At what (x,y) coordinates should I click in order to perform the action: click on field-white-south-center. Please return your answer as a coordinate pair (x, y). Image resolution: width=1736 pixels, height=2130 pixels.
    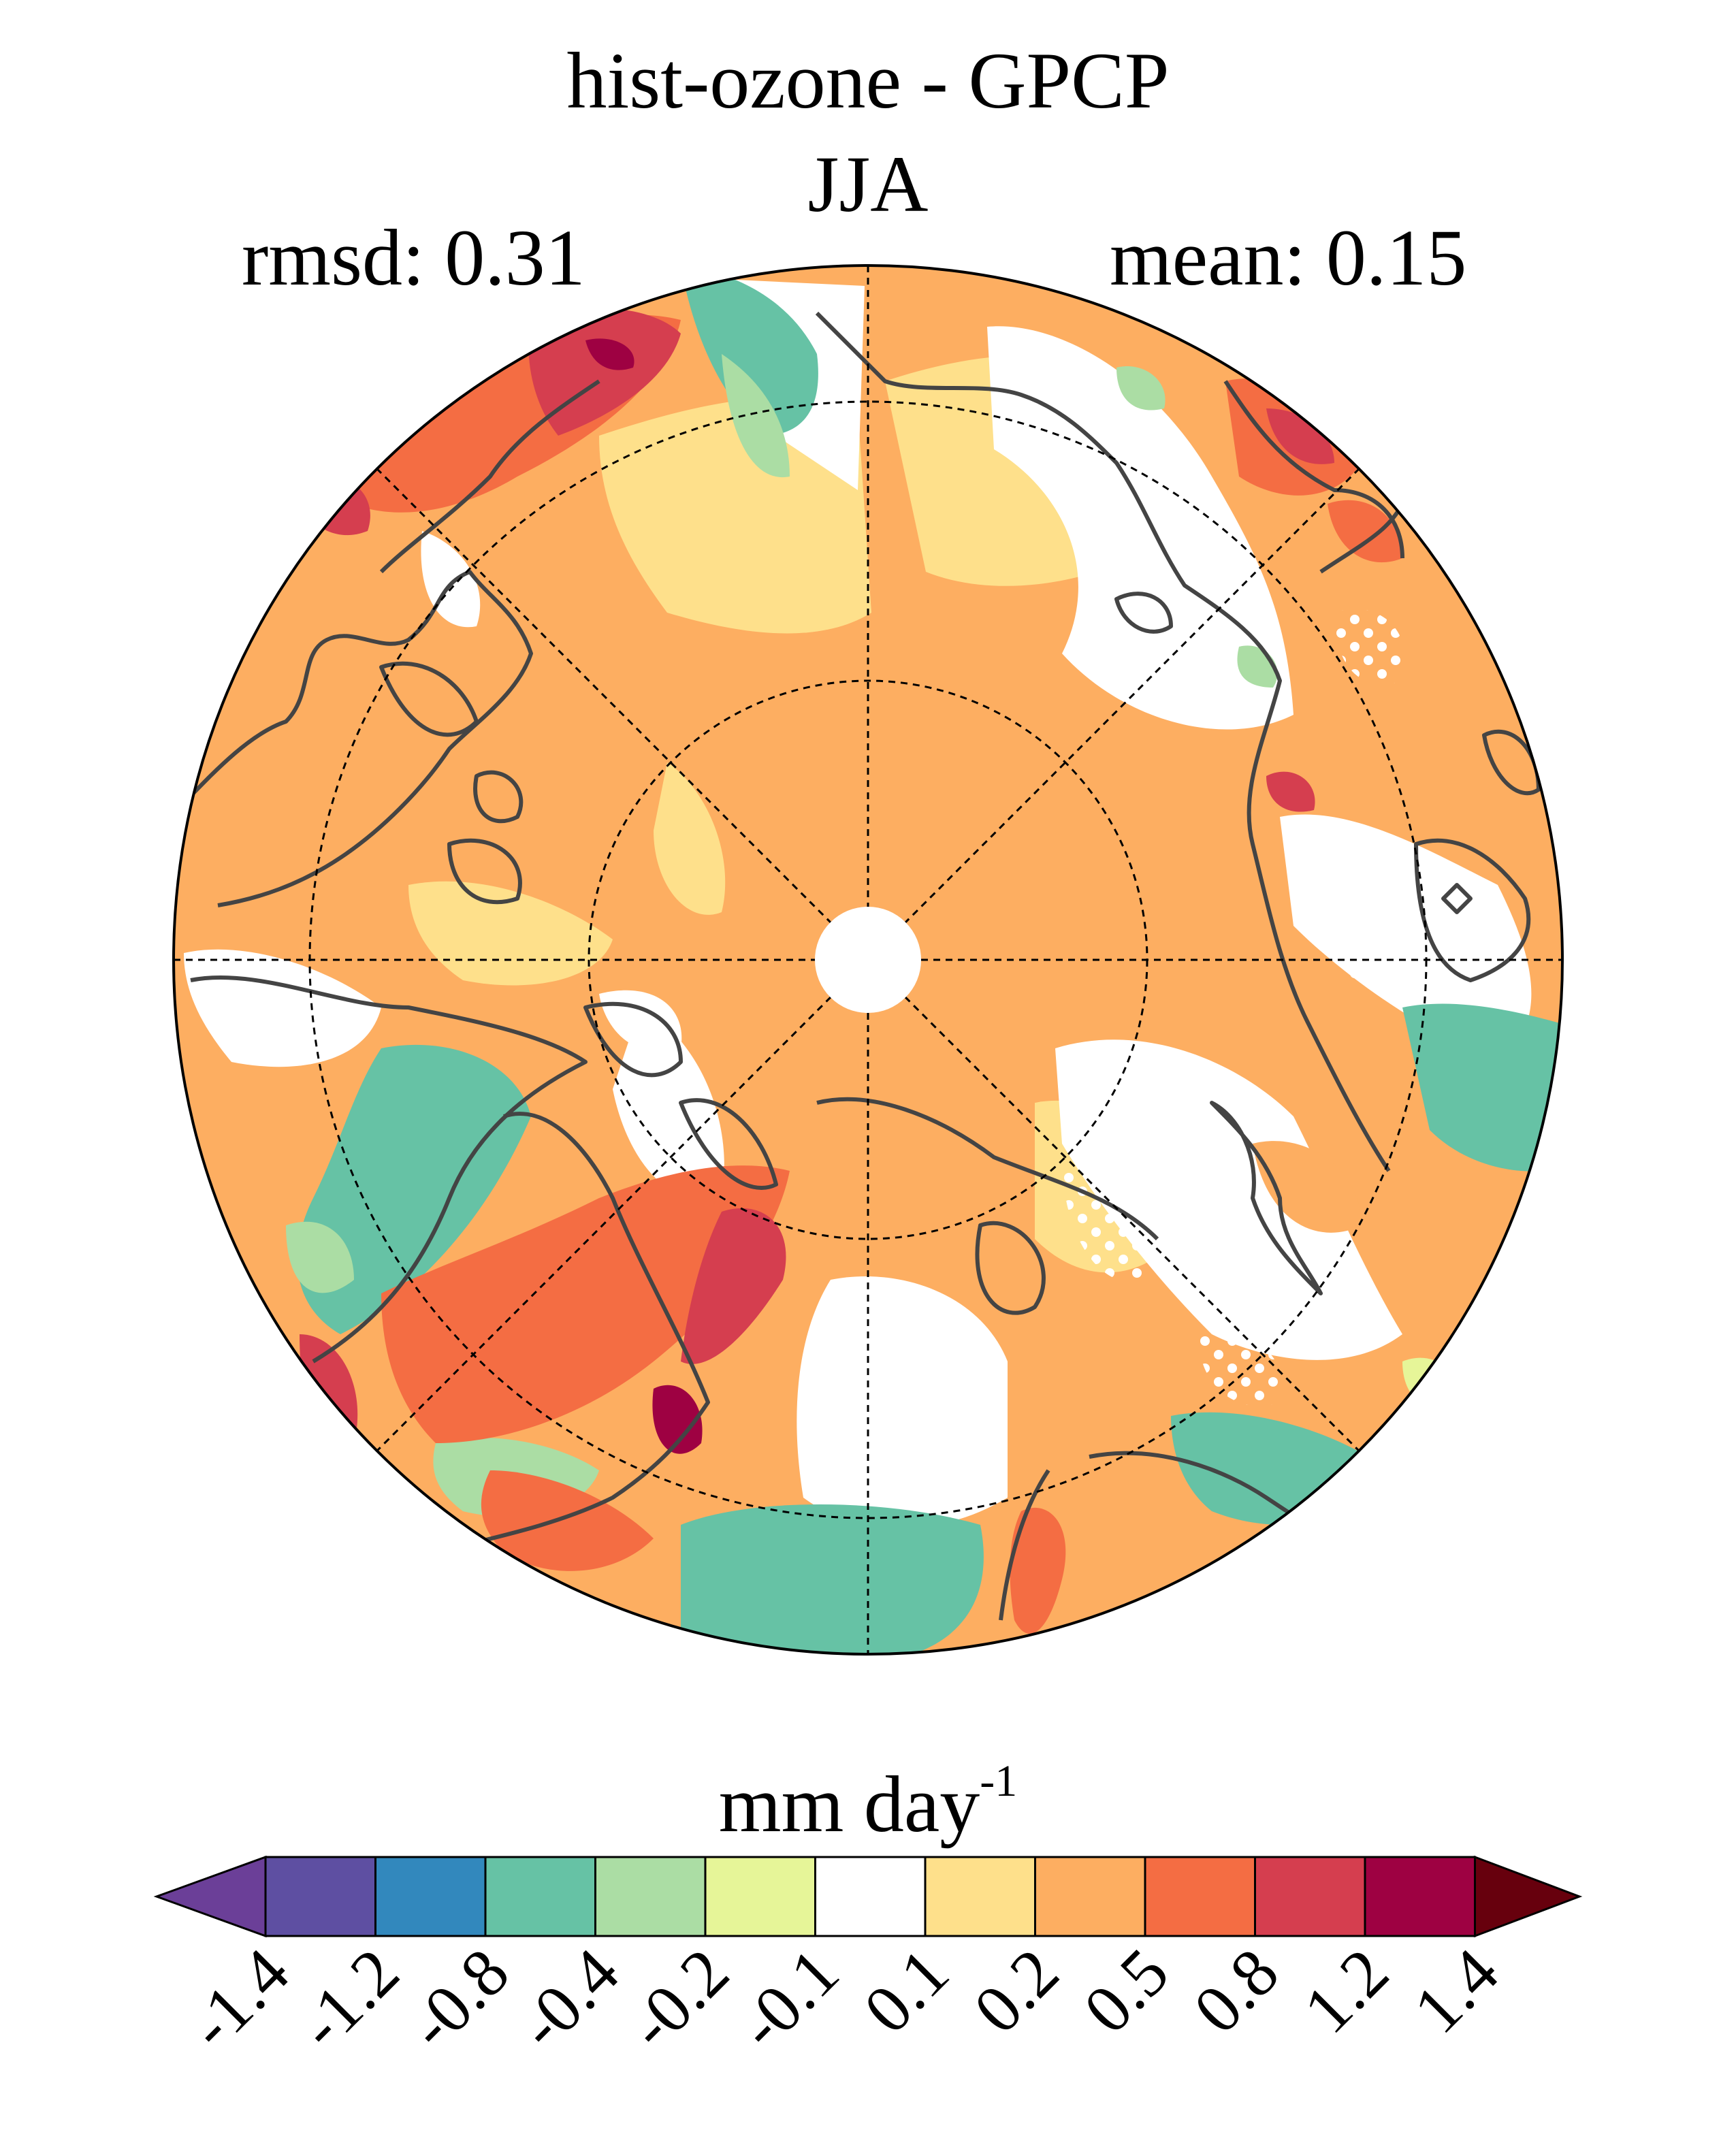
    Looking at the image, I should click on (668, 1104).